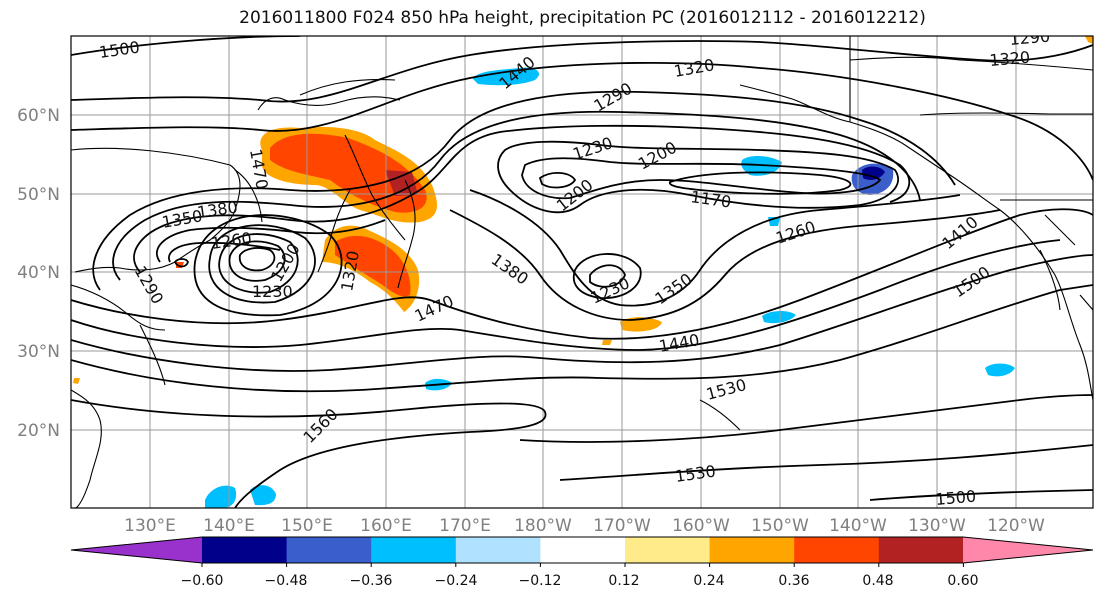  Describe the element at coordinates (38, 431) in the screenshot. I see `lat-label: 20°N` at that location.